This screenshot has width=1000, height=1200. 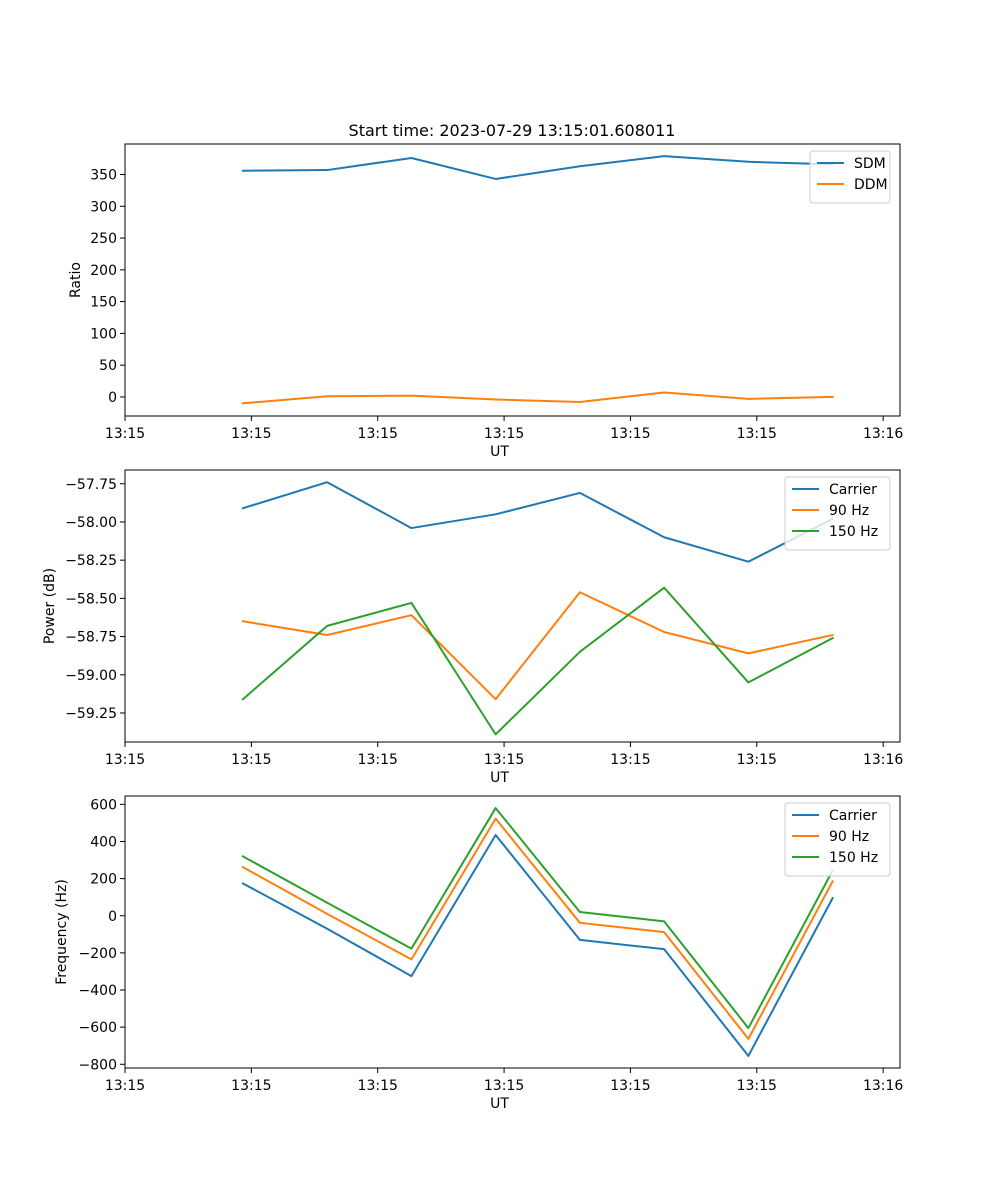 I want to click on y-tick-label: −58.50, so click(x=91, y=599).